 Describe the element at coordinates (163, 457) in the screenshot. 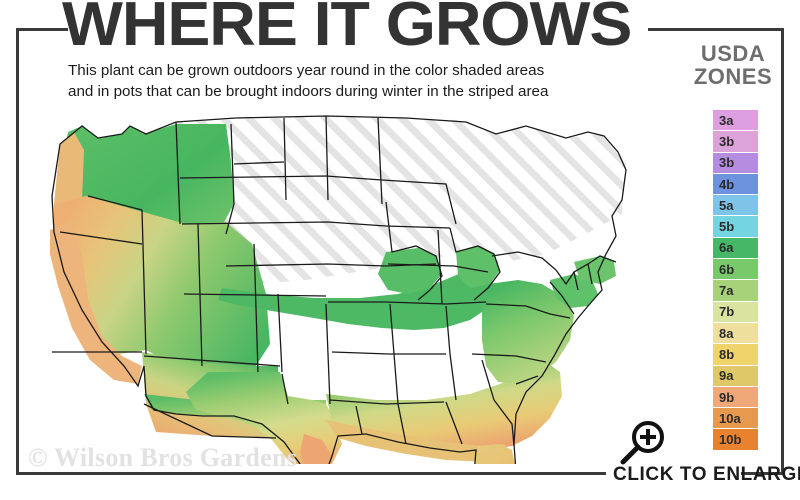

I see `watermark: © Wilson Bros Gardens` at that location.